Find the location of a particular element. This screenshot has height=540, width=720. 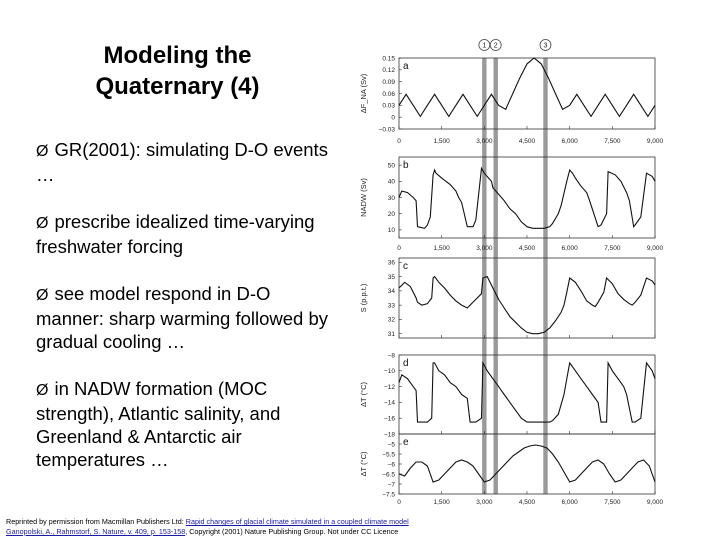

y-tick-label: 0.09 is located at coordinates (388, 82).